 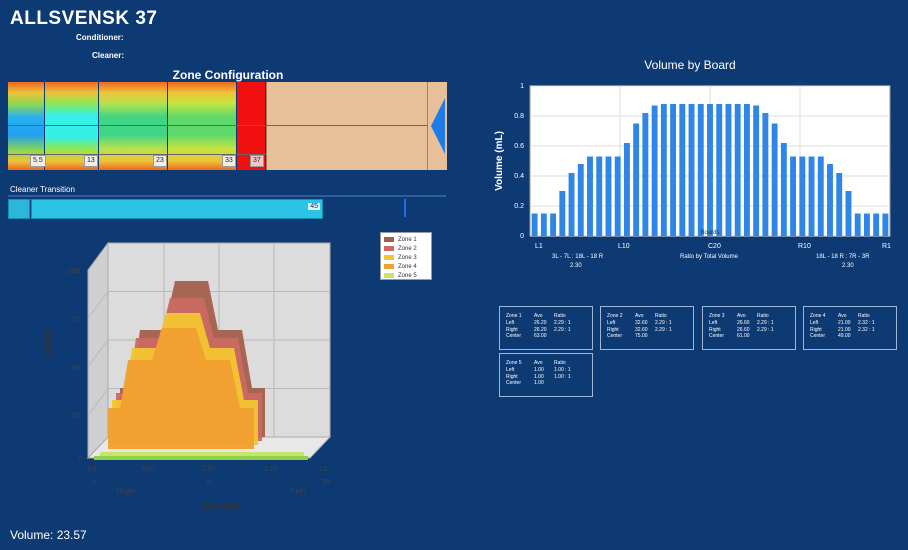 What do you see at coordinates (499, 161) in the screenshot?
I see `y-axis-label: Volume (mL)` at bounding box center [499, 161].